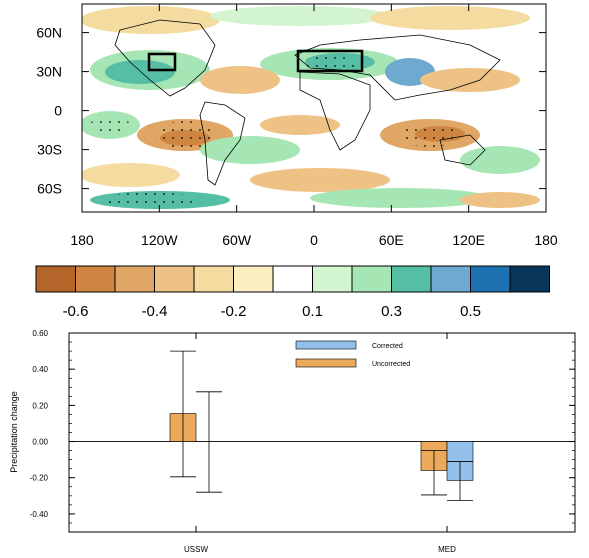 The height and width of the screenshot is (558, 589). Describe the element at coordinates (49, 72) in the screenshot. I see `lat-tick-label: 30N` at that location.